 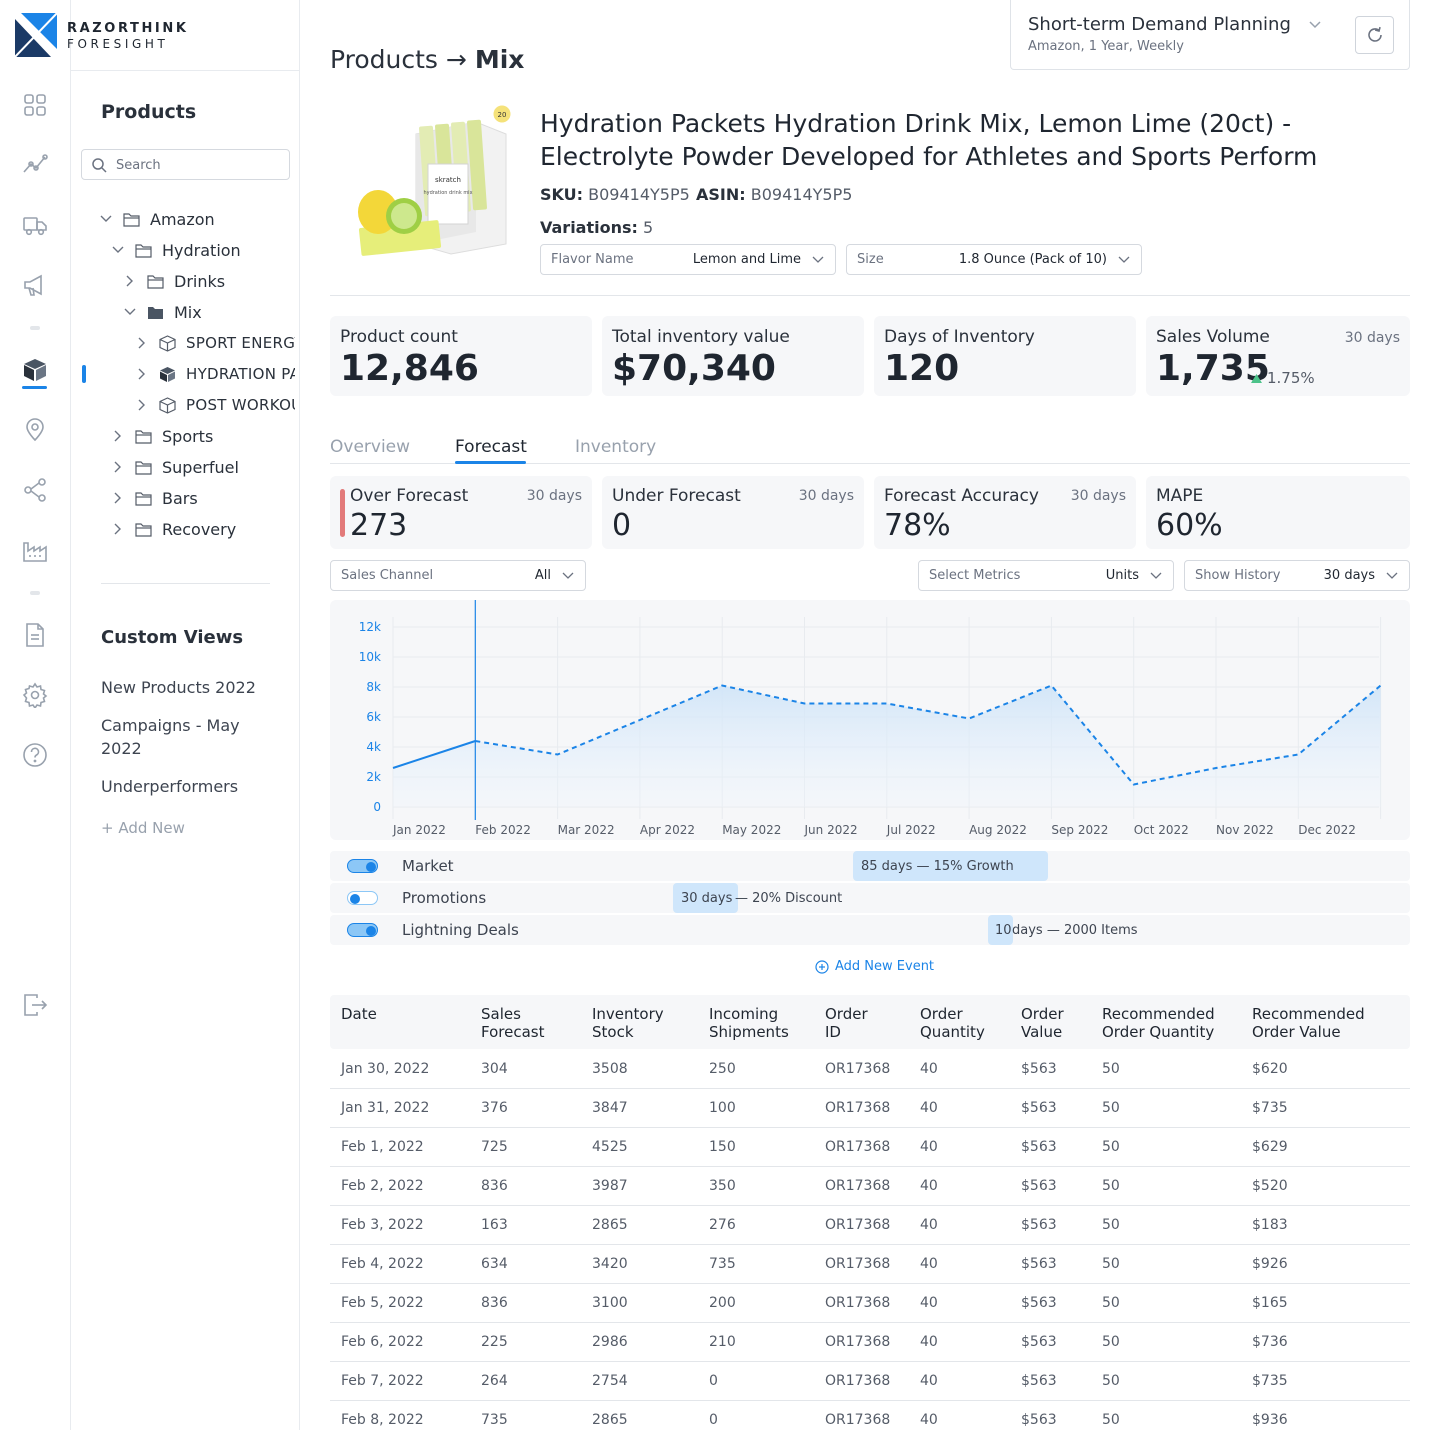 What do you see at coordinates (99, 165) in the screenshot?
I see `search-icon` at bounding box center [99, 165].